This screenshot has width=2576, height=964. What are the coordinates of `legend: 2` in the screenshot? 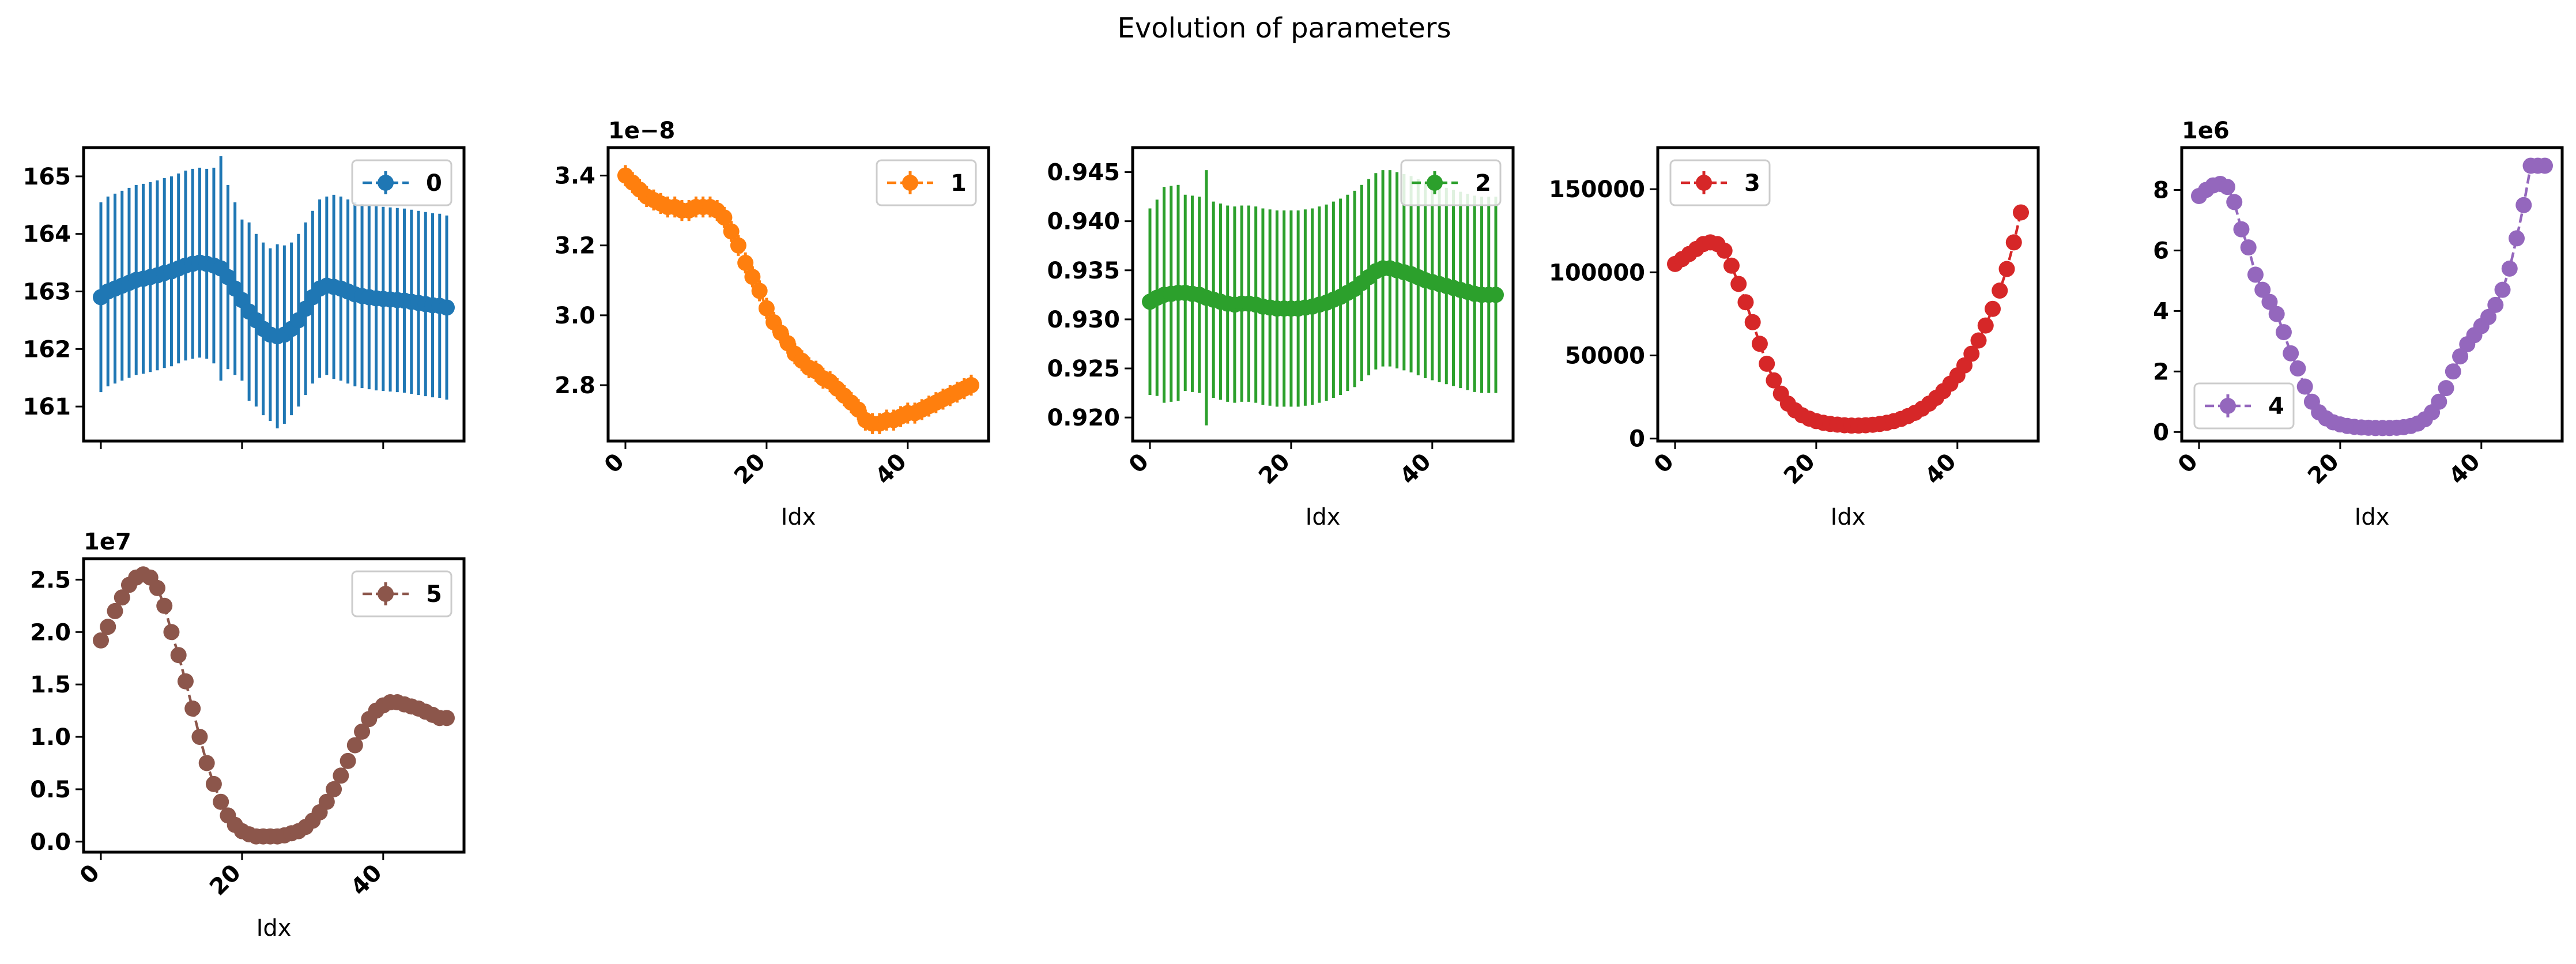 It's located at (1451, 182).